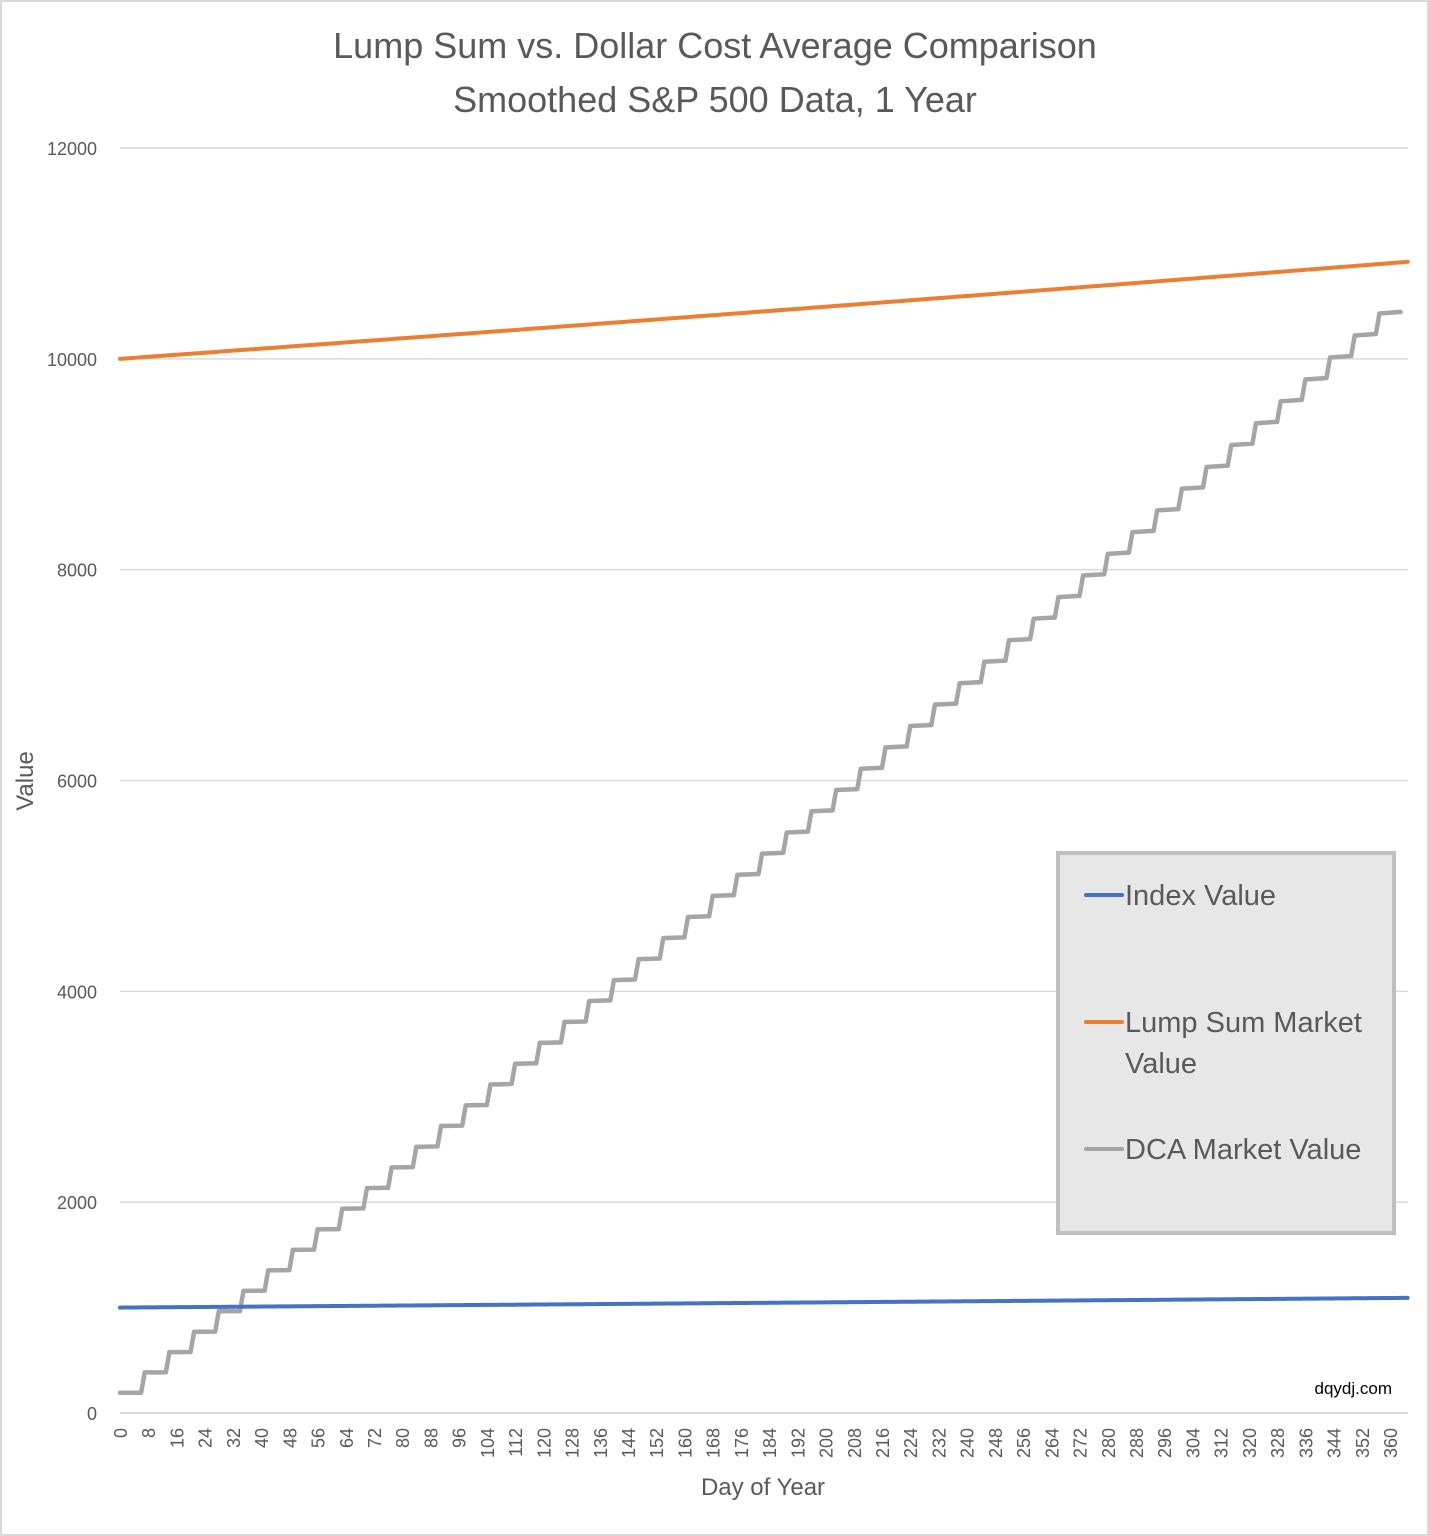 The width and height of the screenshot is (1429, 1536). Describe the element at coordinates (347, 1438) in the screenshot. I see `x-tick-label: 64` at that location.